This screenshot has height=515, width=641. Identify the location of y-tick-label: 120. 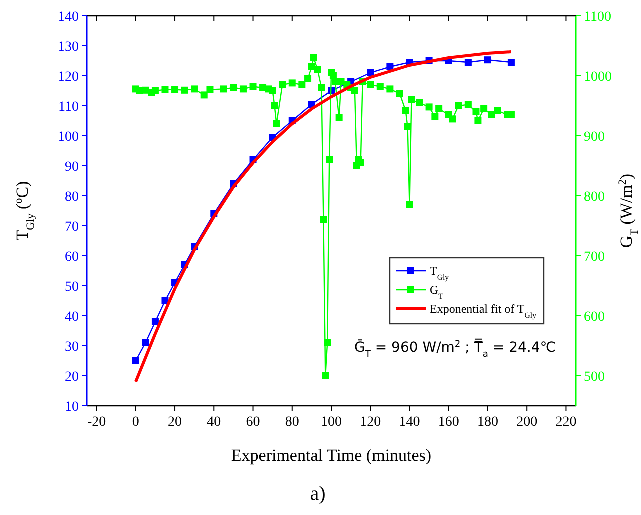
(68, 77).